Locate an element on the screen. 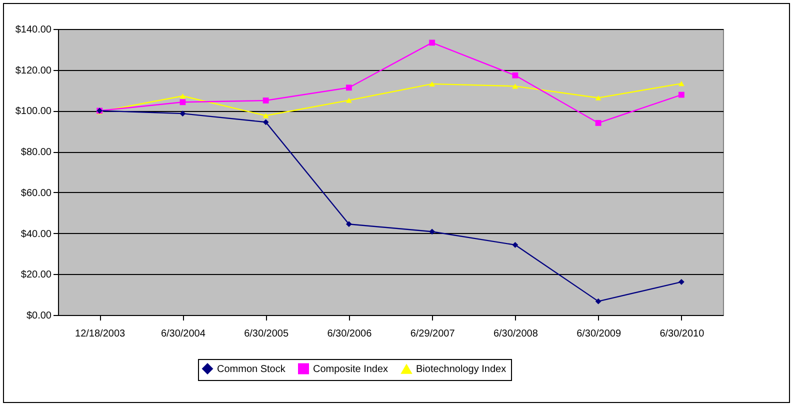 The width and height of the screenshot is (795, 408). y-tick-label: $20.00 is located at coordinates (36, 275).